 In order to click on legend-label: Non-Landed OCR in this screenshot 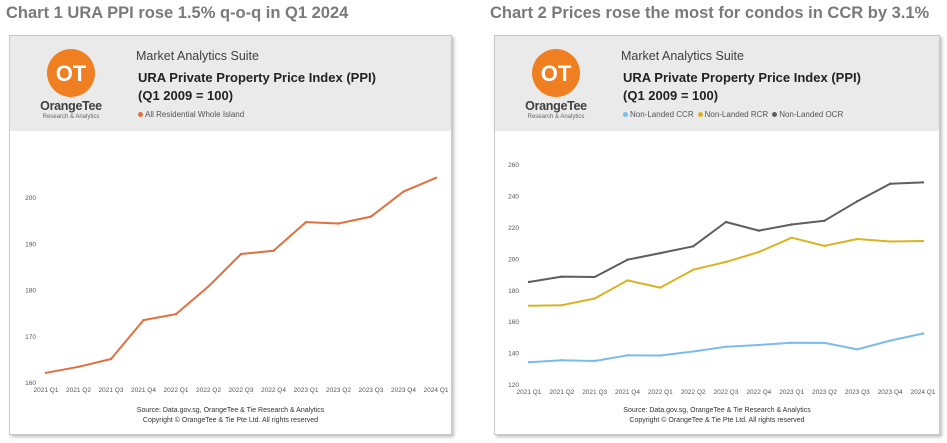, I will do `click(811, 114)`.